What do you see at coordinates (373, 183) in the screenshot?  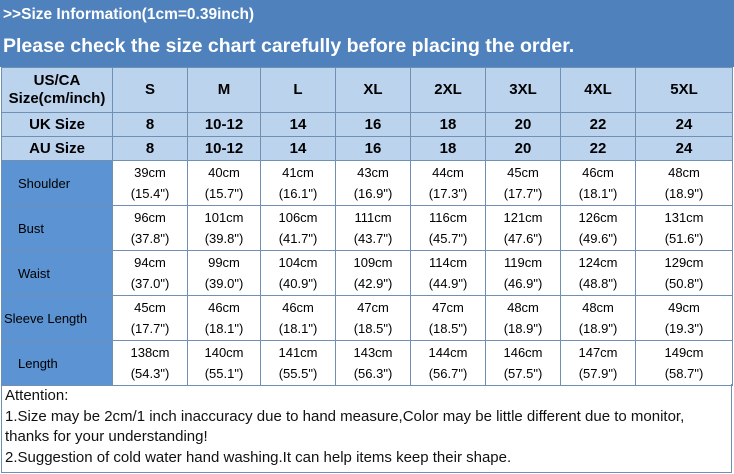 I see `measurement-cell: 43cm (16.9")` at bounding box center [373, 183].